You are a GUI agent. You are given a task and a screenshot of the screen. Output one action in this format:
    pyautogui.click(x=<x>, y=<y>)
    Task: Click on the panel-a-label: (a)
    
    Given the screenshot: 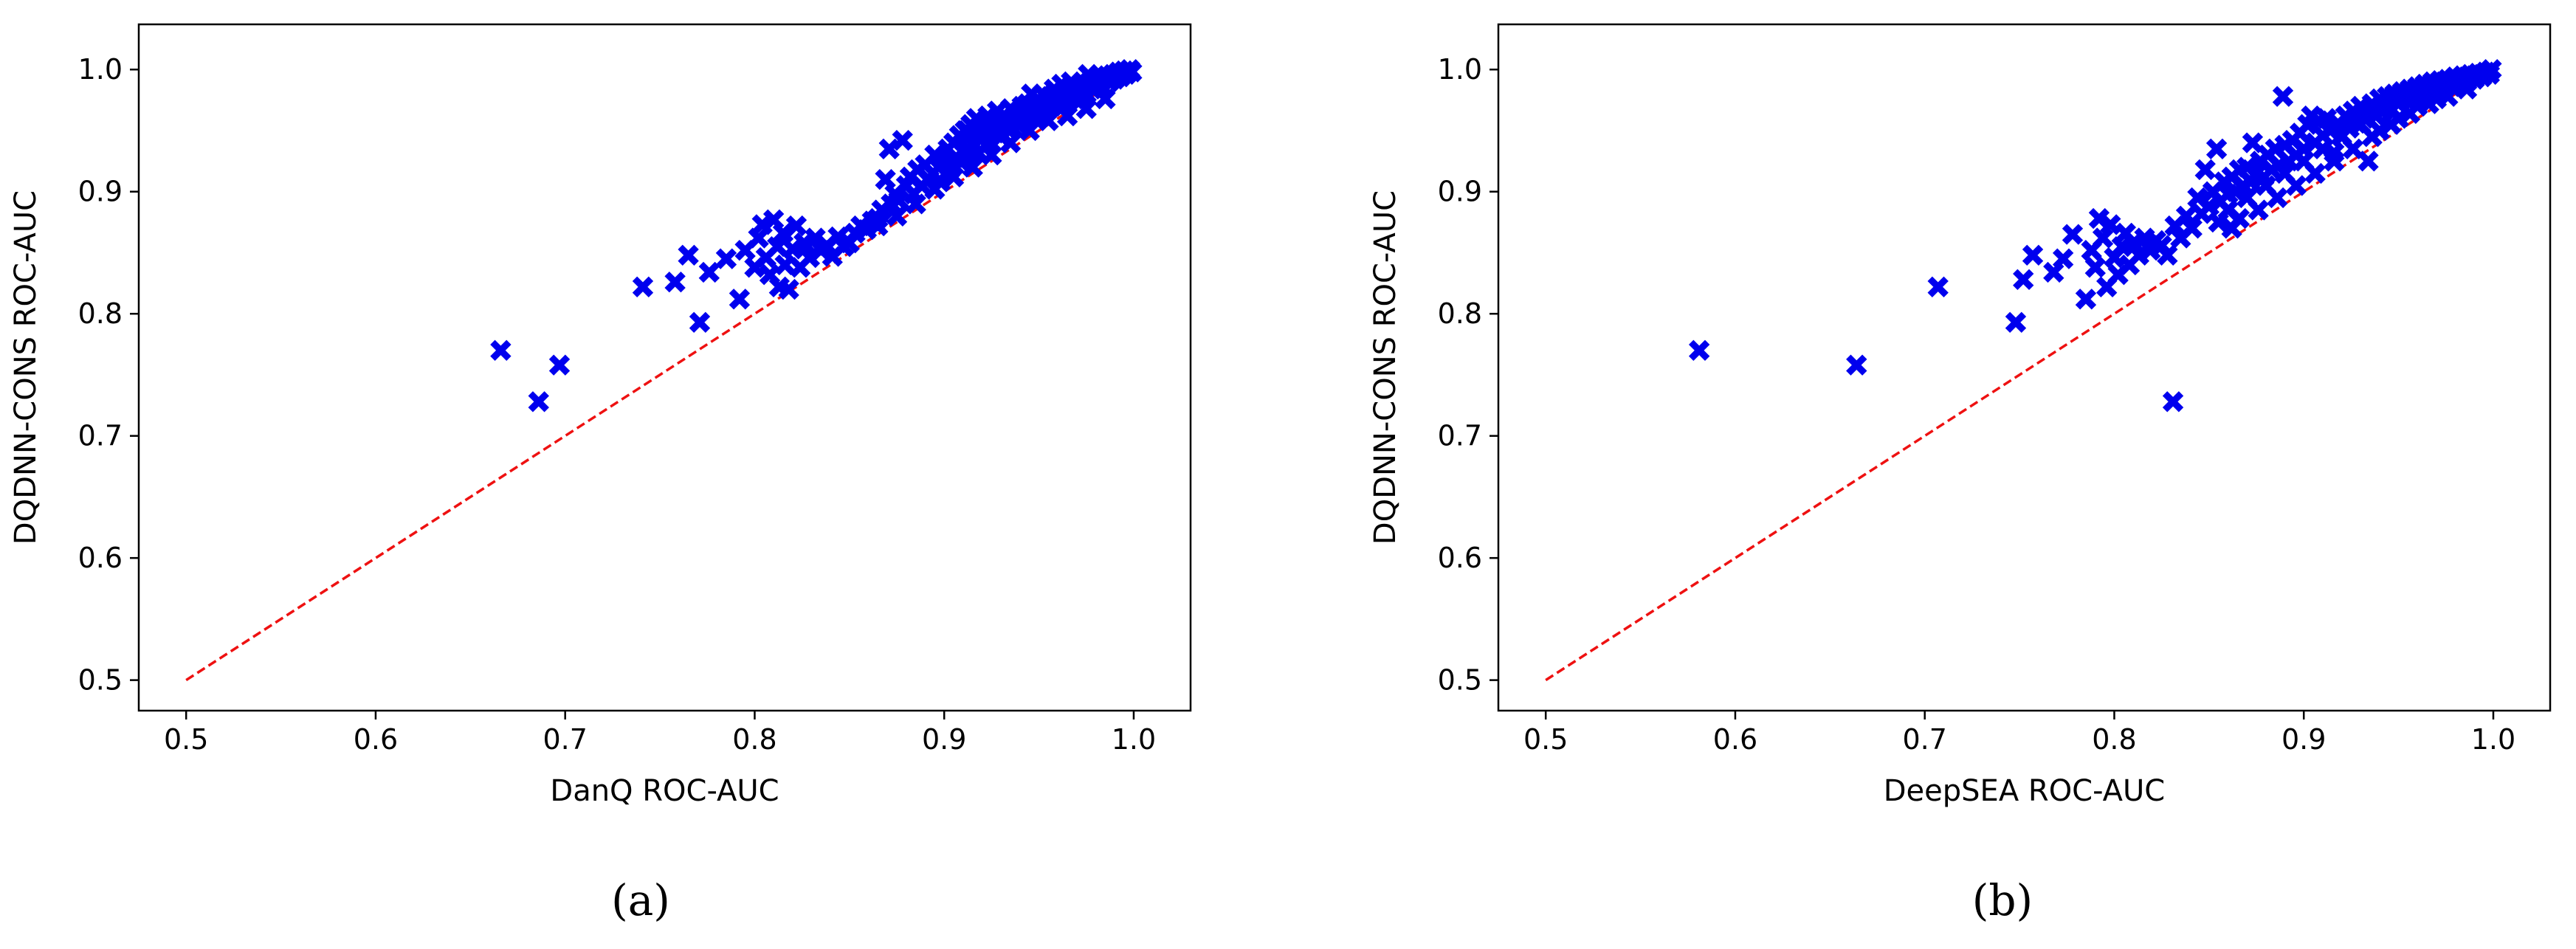 What is the action you would take?
    pyautogui.click(x=641, y=900)
    